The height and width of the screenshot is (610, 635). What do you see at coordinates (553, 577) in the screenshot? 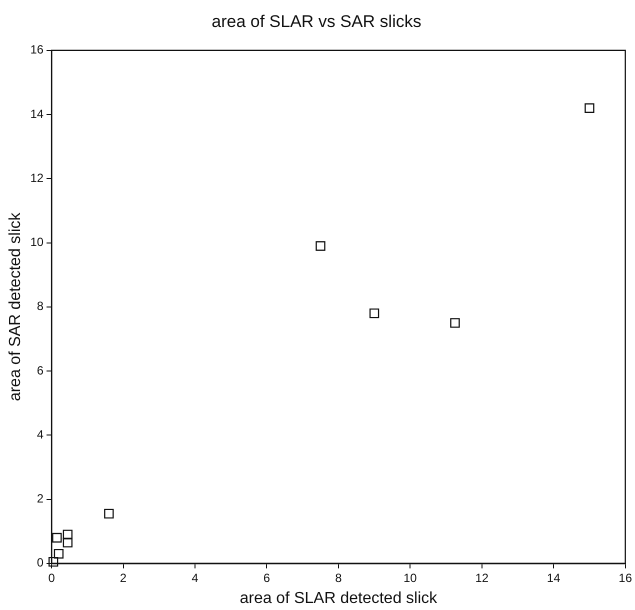
I see `x-tick-label: 14` at bounding box center [553, 577].